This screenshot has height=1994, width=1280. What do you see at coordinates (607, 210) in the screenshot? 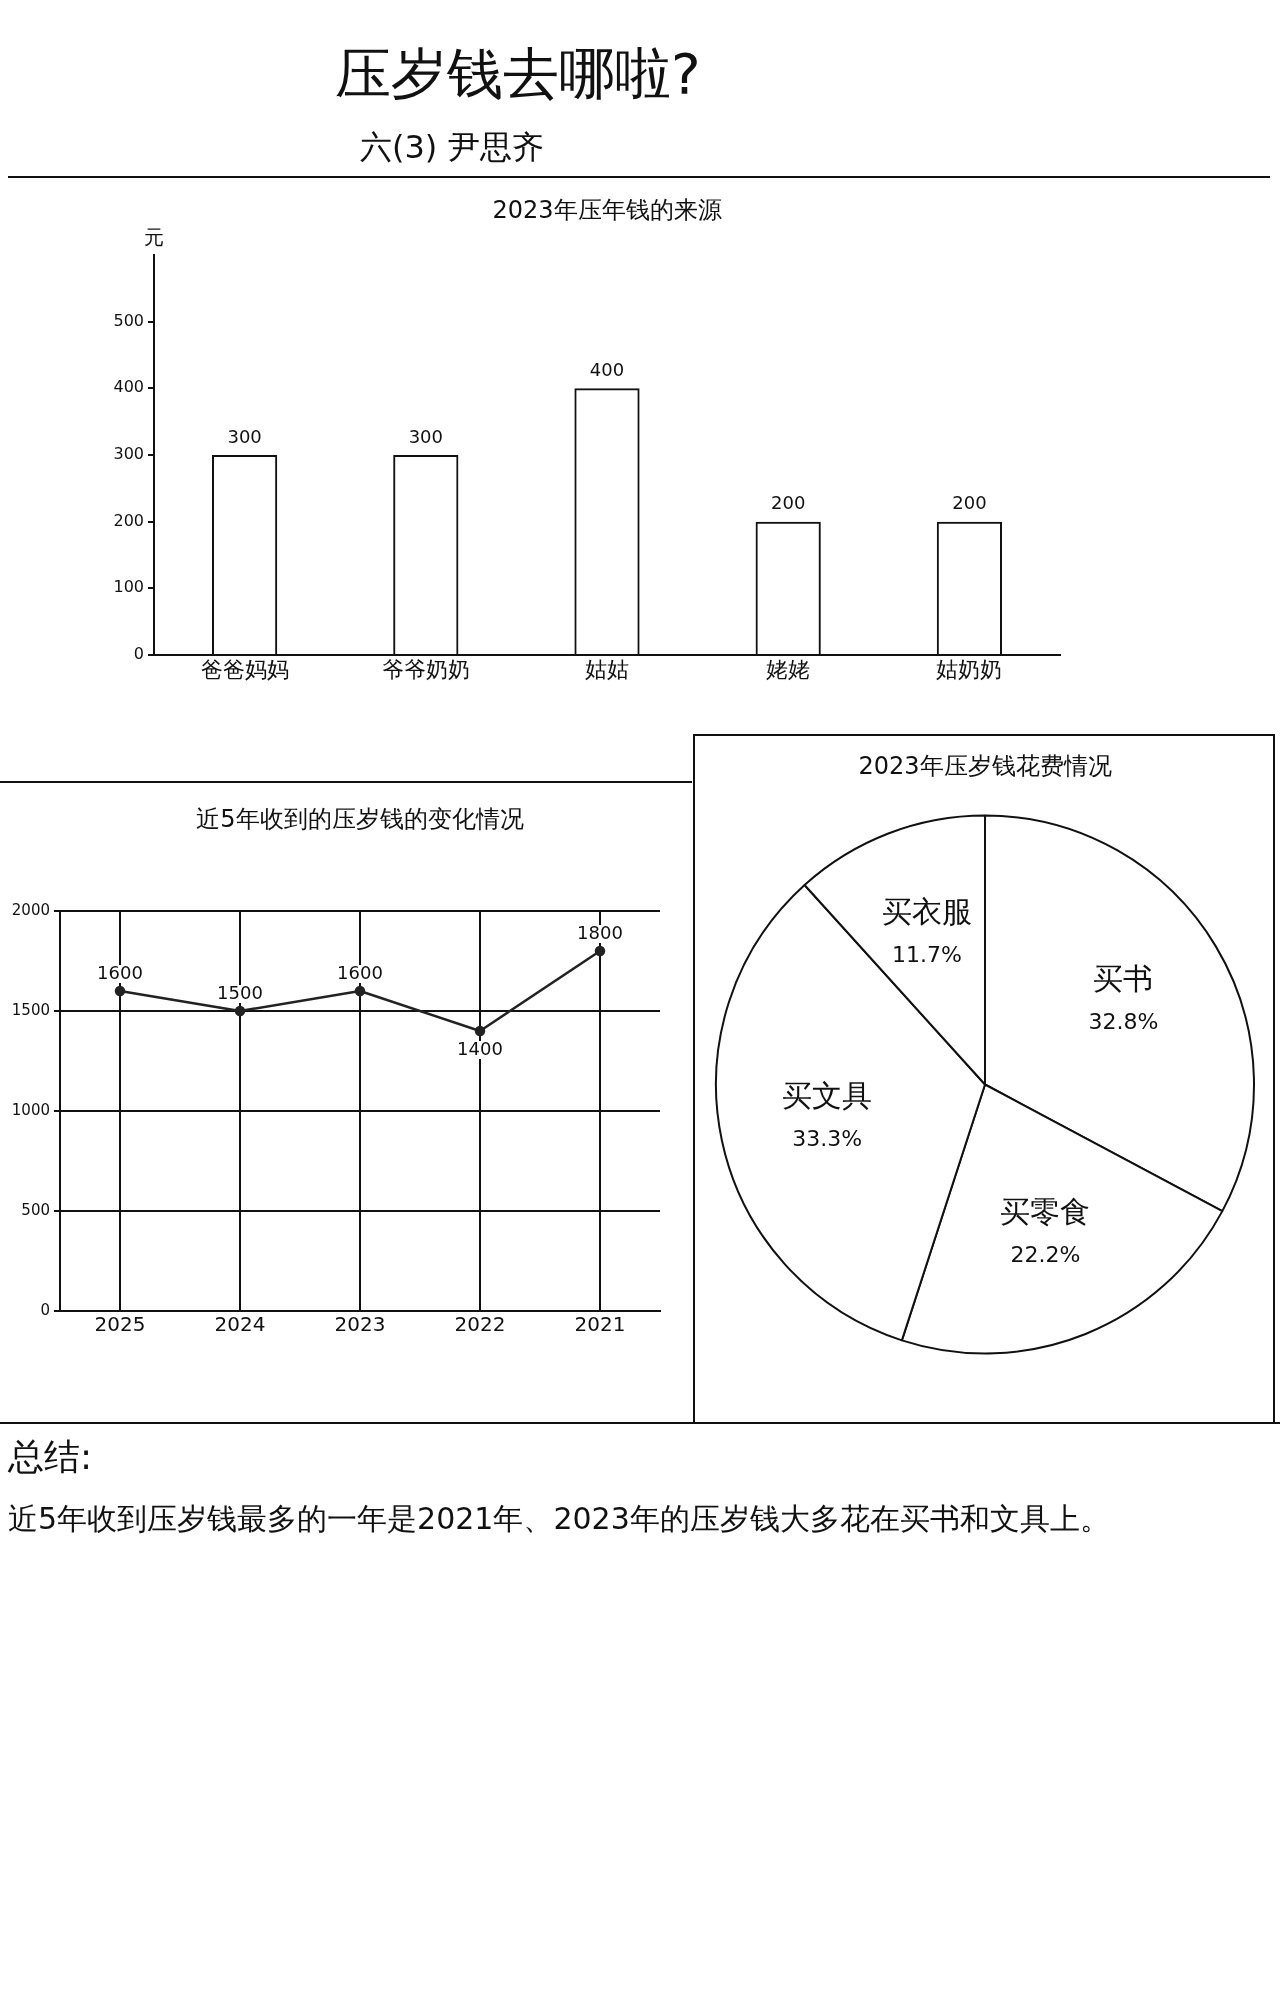
I see `chart-title: 2023年压年钱的来源` at bounding box center [607, 210].